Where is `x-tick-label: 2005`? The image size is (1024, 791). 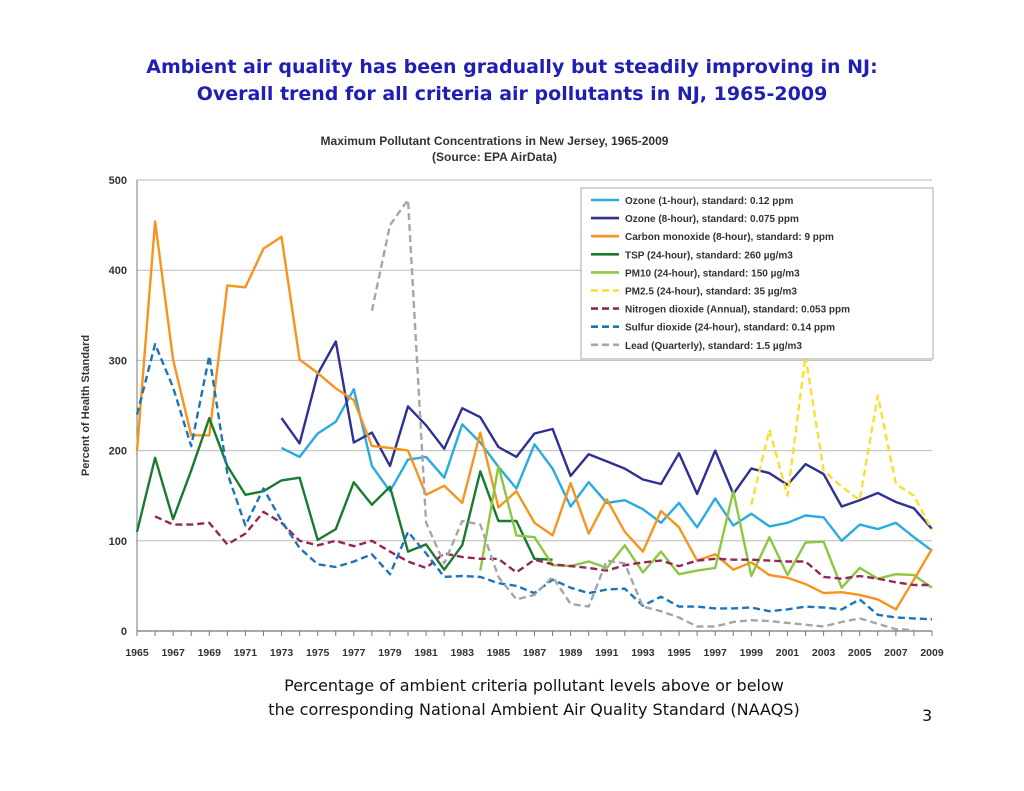
x-tick-label: 2005 is located at coordinates (860, 653).